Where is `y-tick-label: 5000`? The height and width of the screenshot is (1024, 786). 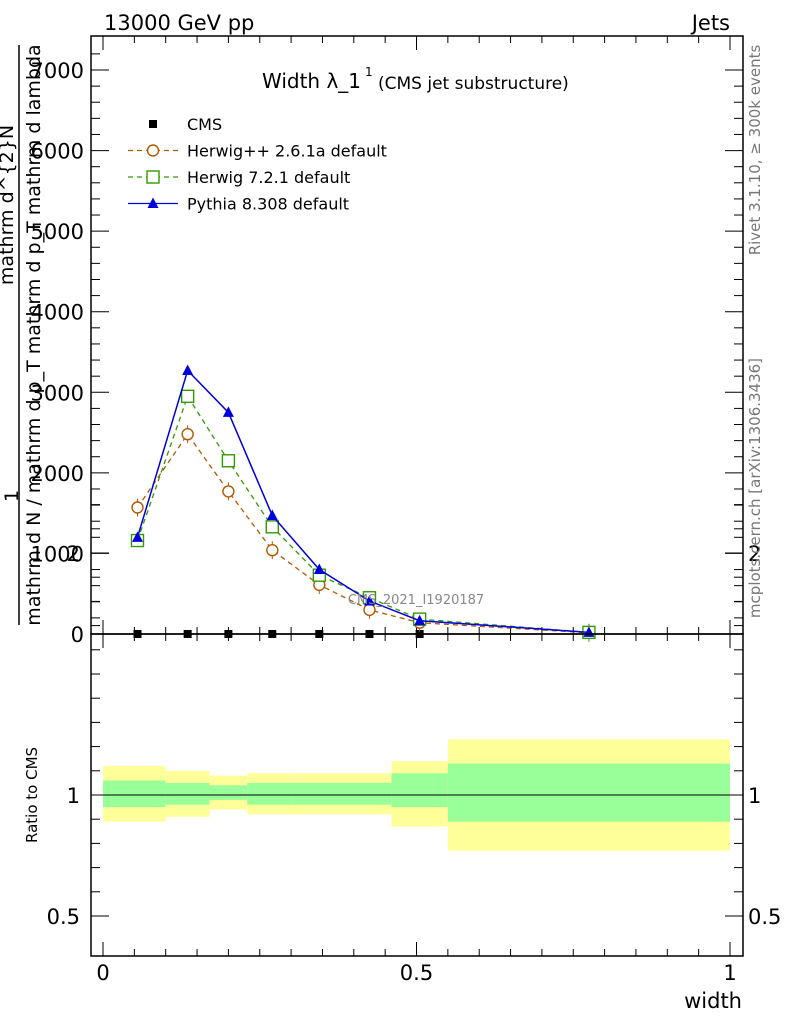 y-tick-label: 5000 is located at coordinates (57, 232).